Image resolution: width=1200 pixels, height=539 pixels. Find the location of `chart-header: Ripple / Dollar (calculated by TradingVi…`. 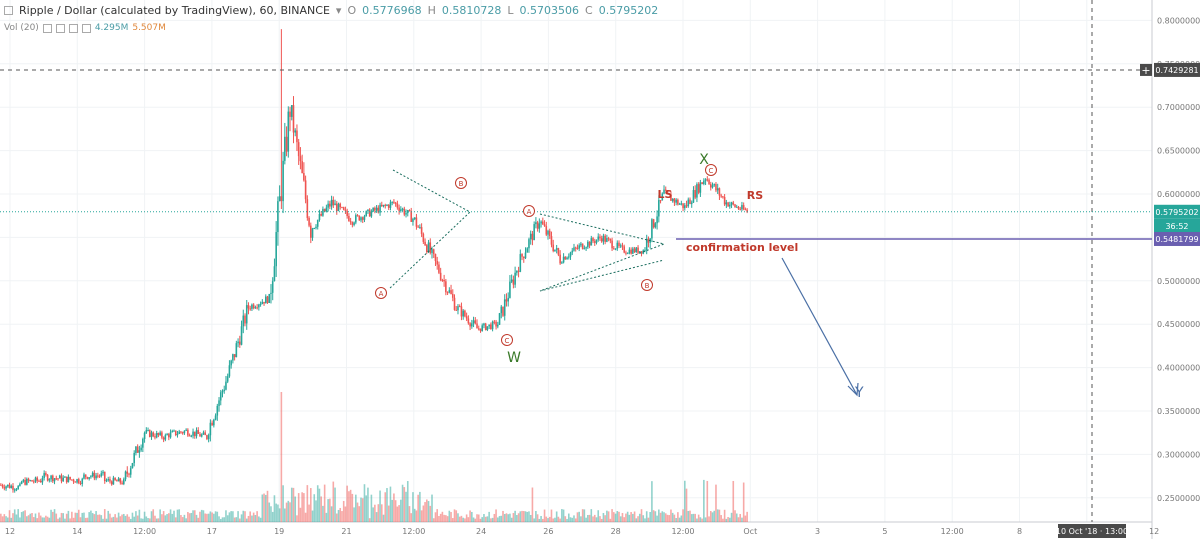

chart-header: Ripple / Dollar (calculated by TradingVi… is located at coordinates (577, 10).